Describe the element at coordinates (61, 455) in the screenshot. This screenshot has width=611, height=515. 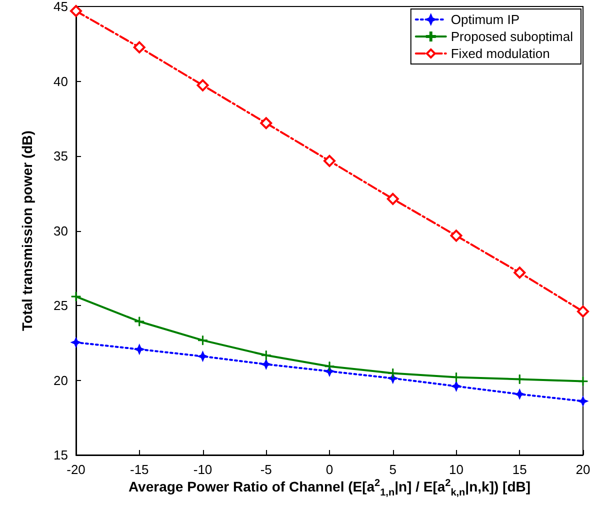
I see `y-tick-label: 15` at that location.